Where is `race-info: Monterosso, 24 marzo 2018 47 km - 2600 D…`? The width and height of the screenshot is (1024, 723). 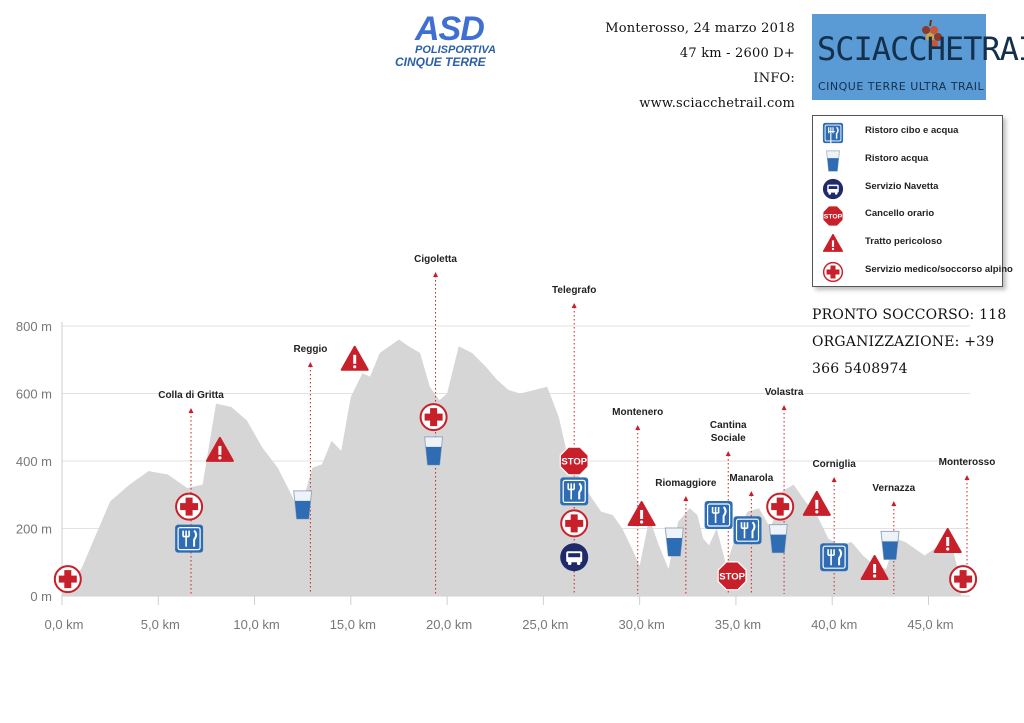 race-info: Monterosso, 24 marzo 2018 47 km - 2600 D… is located at coordinates (697, 66).